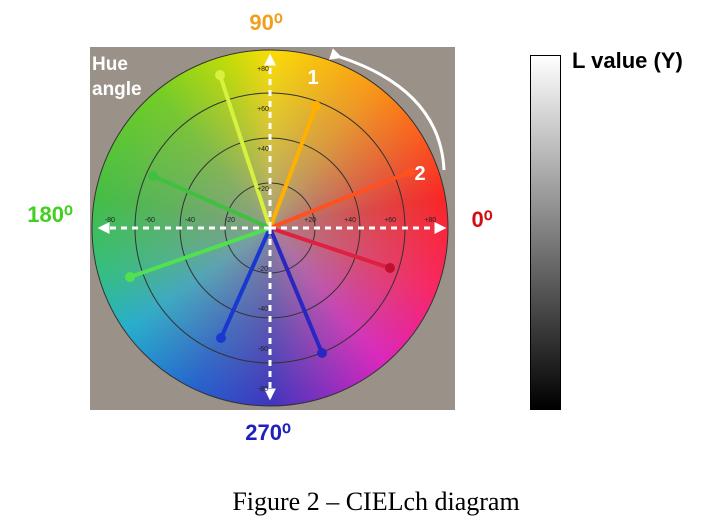  I want to click on hue-label-line: angle, so click(117, 89).